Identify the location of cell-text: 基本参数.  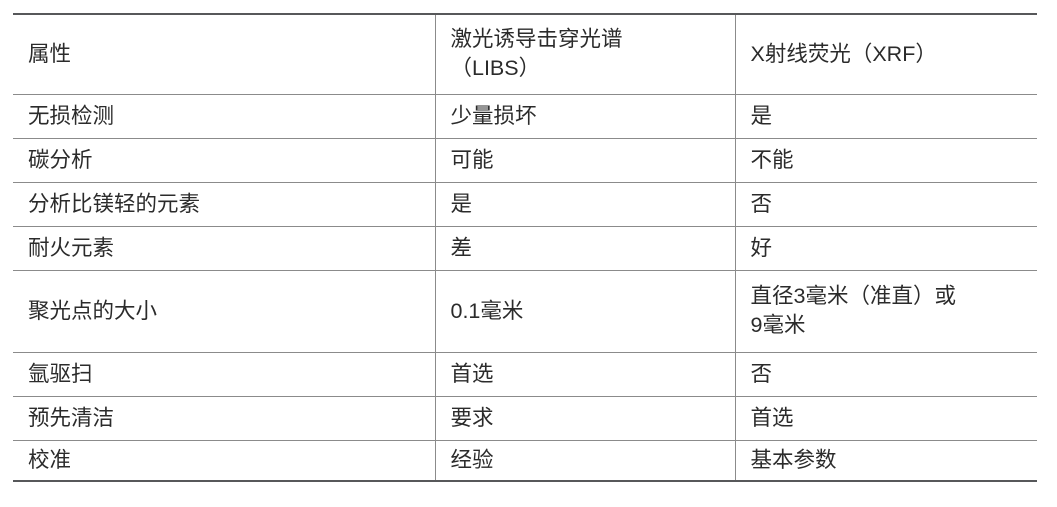
(793, 459).